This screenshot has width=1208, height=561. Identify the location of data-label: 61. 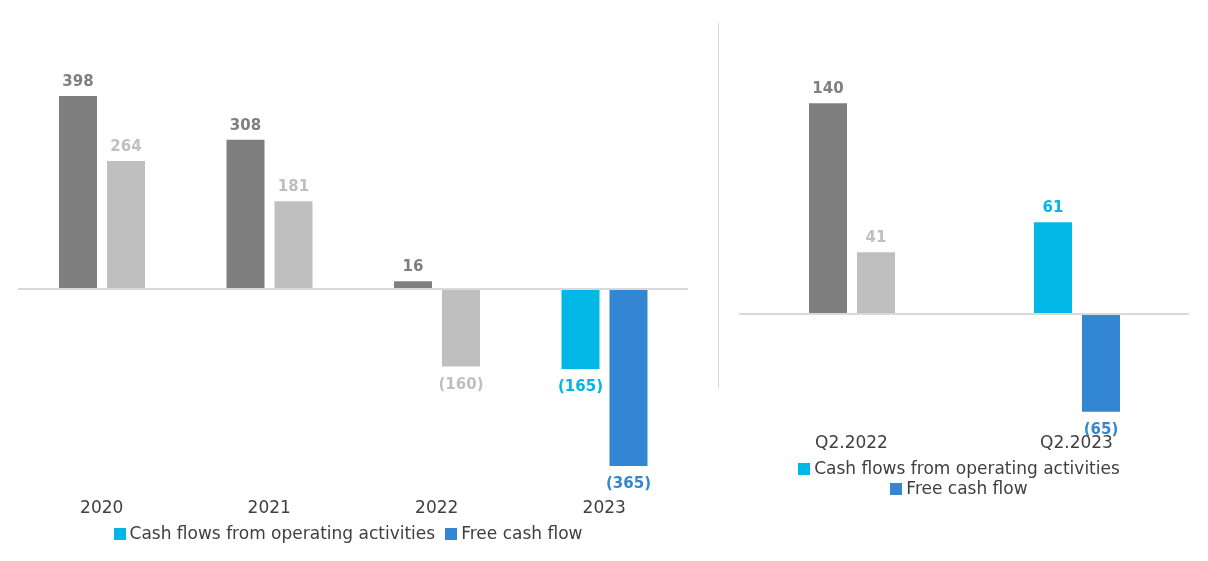
(1053, 207).